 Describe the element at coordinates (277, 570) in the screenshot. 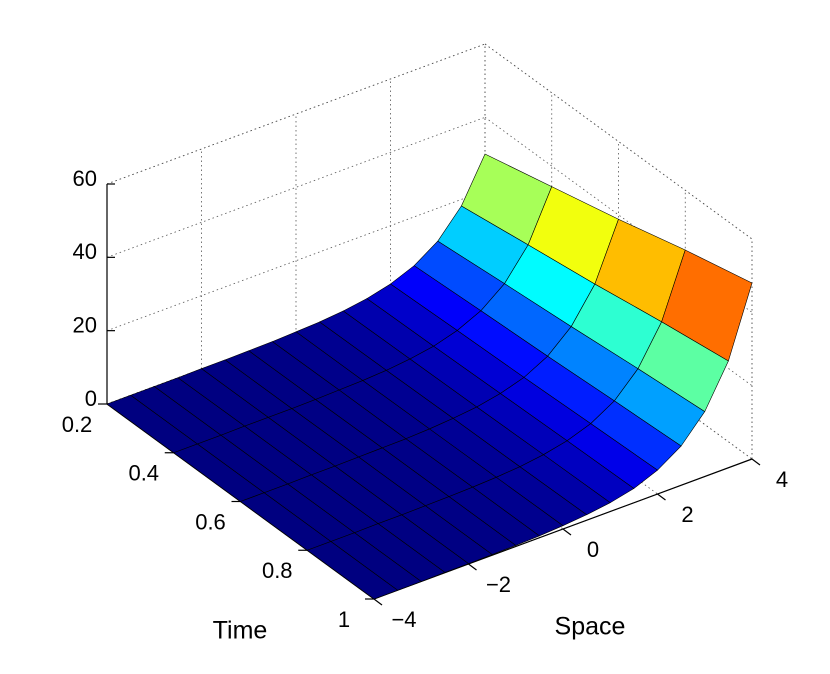

I see `y-tick-label: 0.8` at that location.